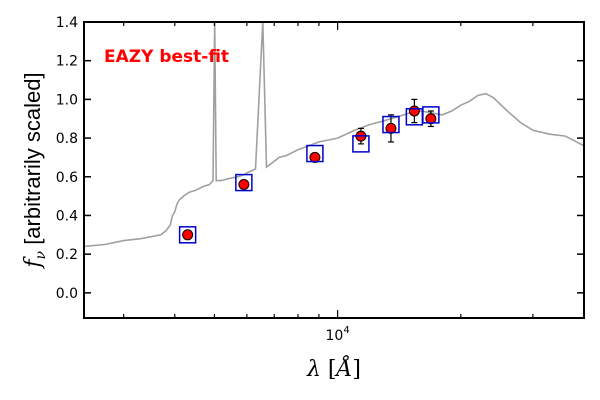 Image resolution: width=600 pixels, height=400 pixels. What do you see at coordinates (34, 170) in the screenshot?
I see `y-axis-label: fν [arbitrarily scaled]` at bounding box center [34, 170].